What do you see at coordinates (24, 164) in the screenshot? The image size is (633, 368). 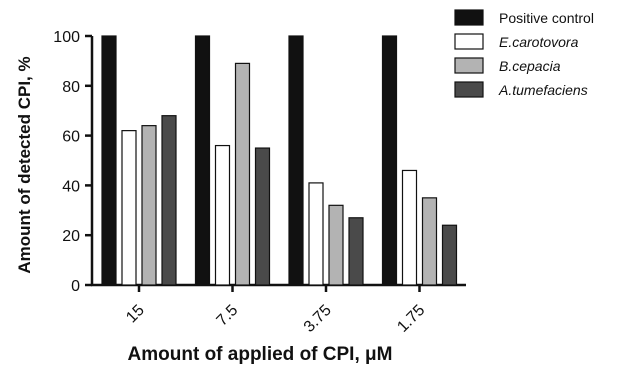 I see `y-axis-title: Amount of detected CPI, %` at bounding box center [24, 164].